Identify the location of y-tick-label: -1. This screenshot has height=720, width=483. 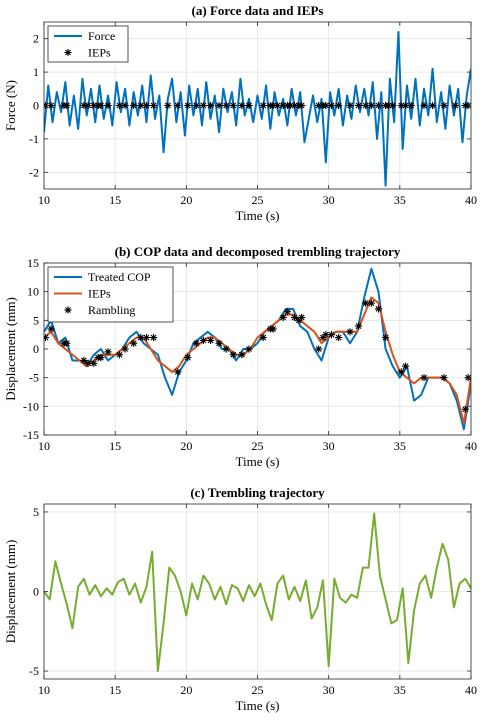
(34, 139).